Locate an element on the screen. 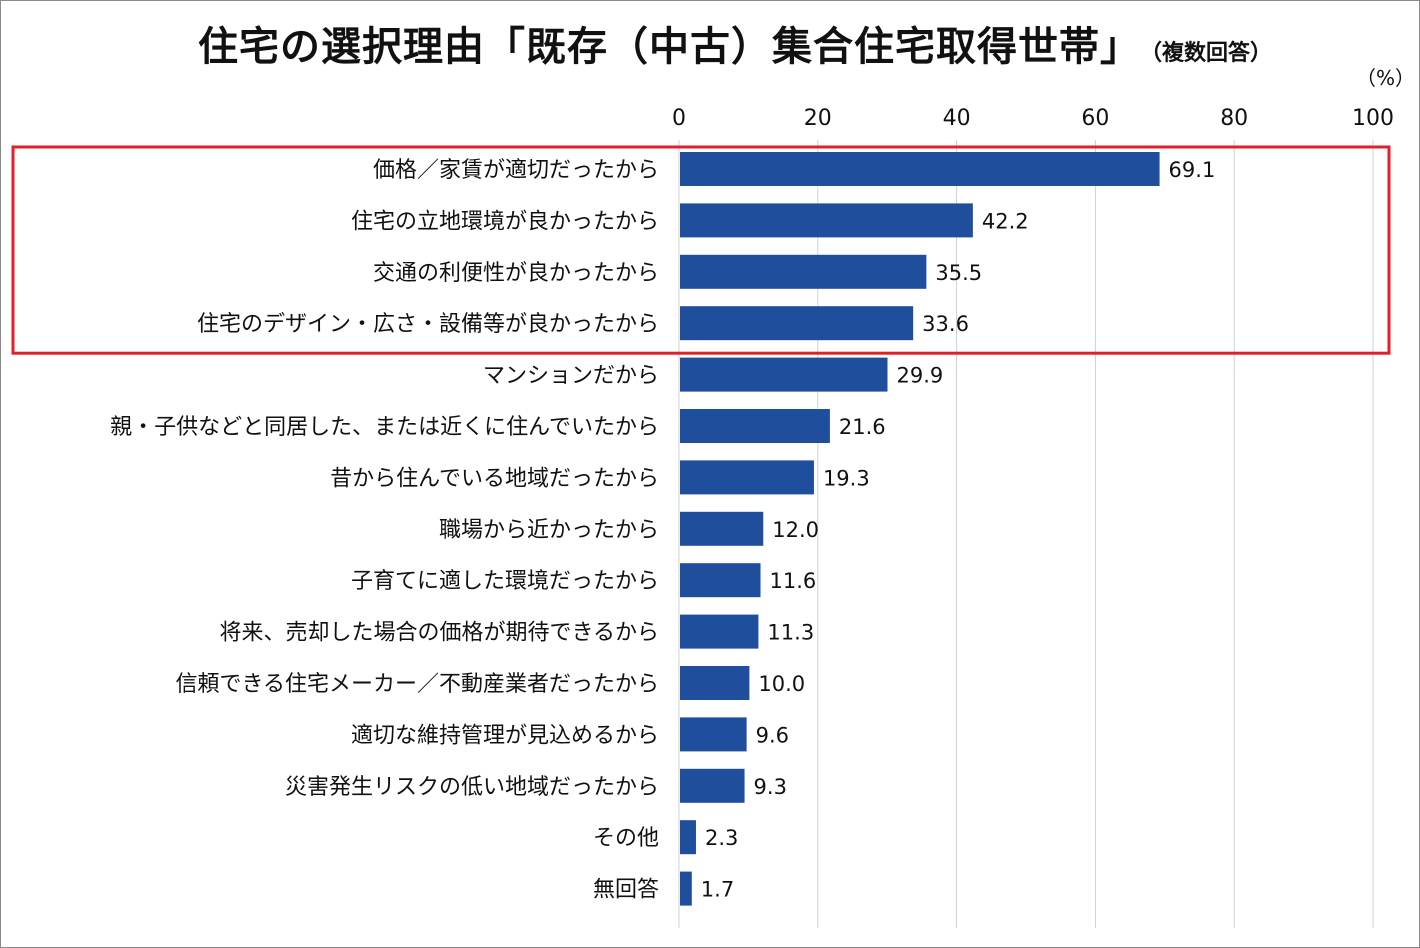 Image resolution: width=1420 pixels, height=948 pixels. category-label: 親・子供などと同居した、または近くに住んでいたから is located at coordinates (384, 427).